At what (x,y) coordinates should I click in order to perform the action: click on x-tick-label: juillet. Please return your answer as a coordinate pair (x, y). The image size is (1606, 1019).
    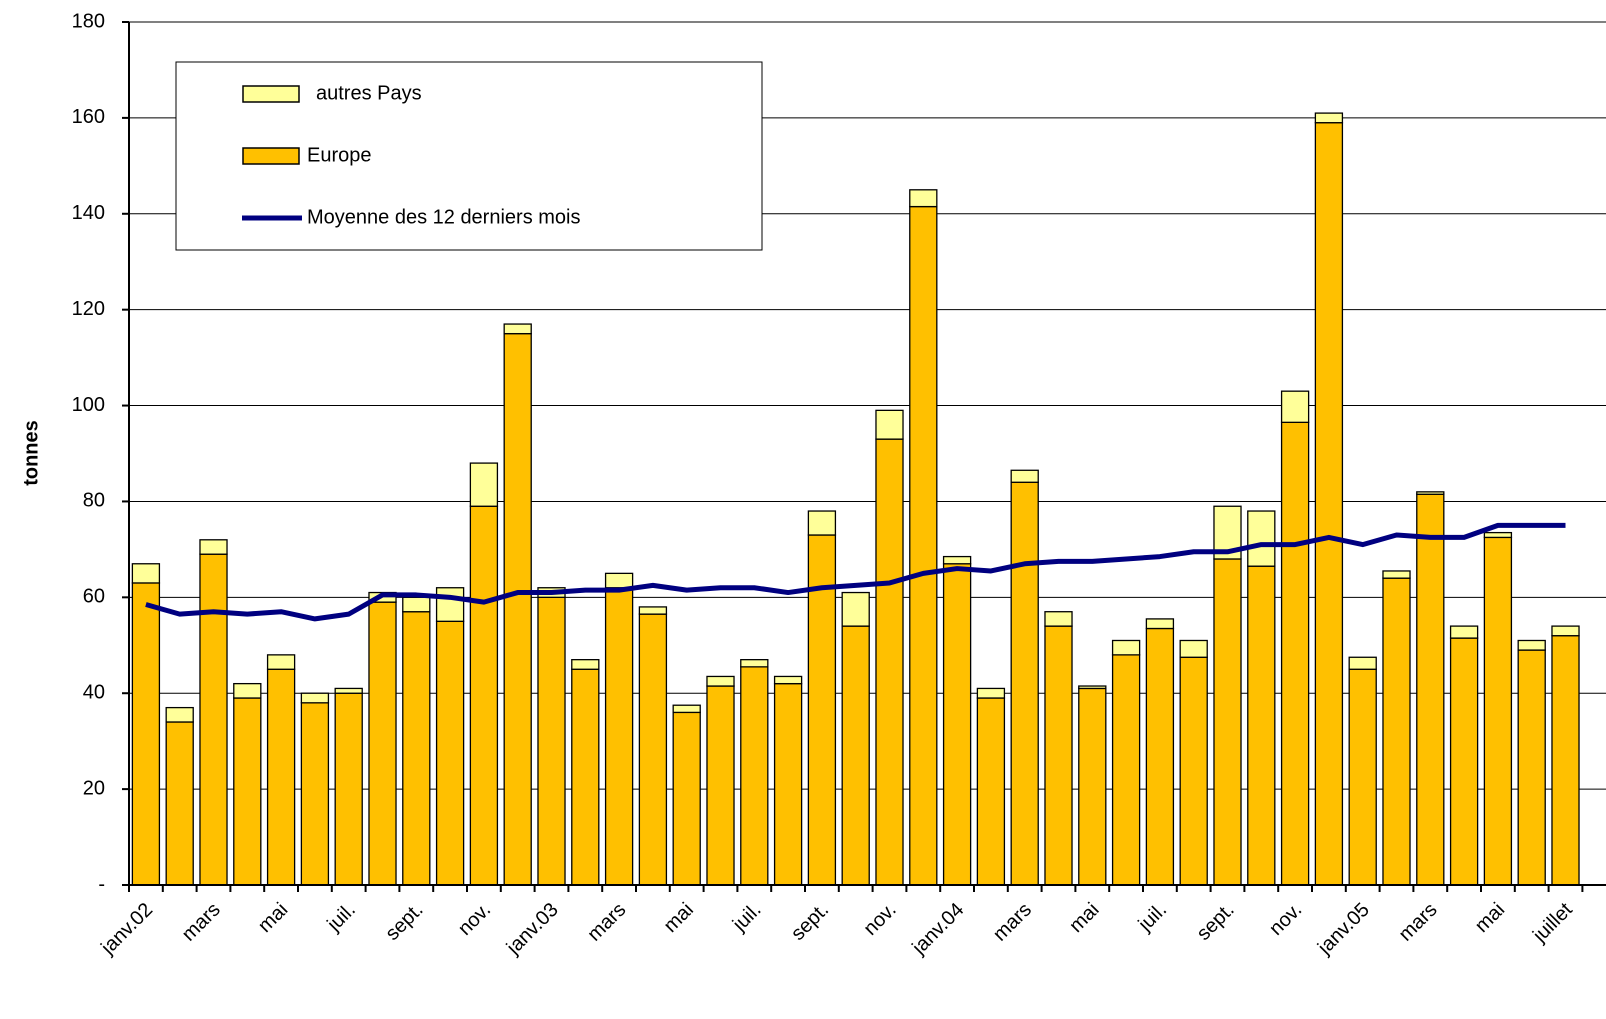
    Looking at the image, I should click on (1552, 922).